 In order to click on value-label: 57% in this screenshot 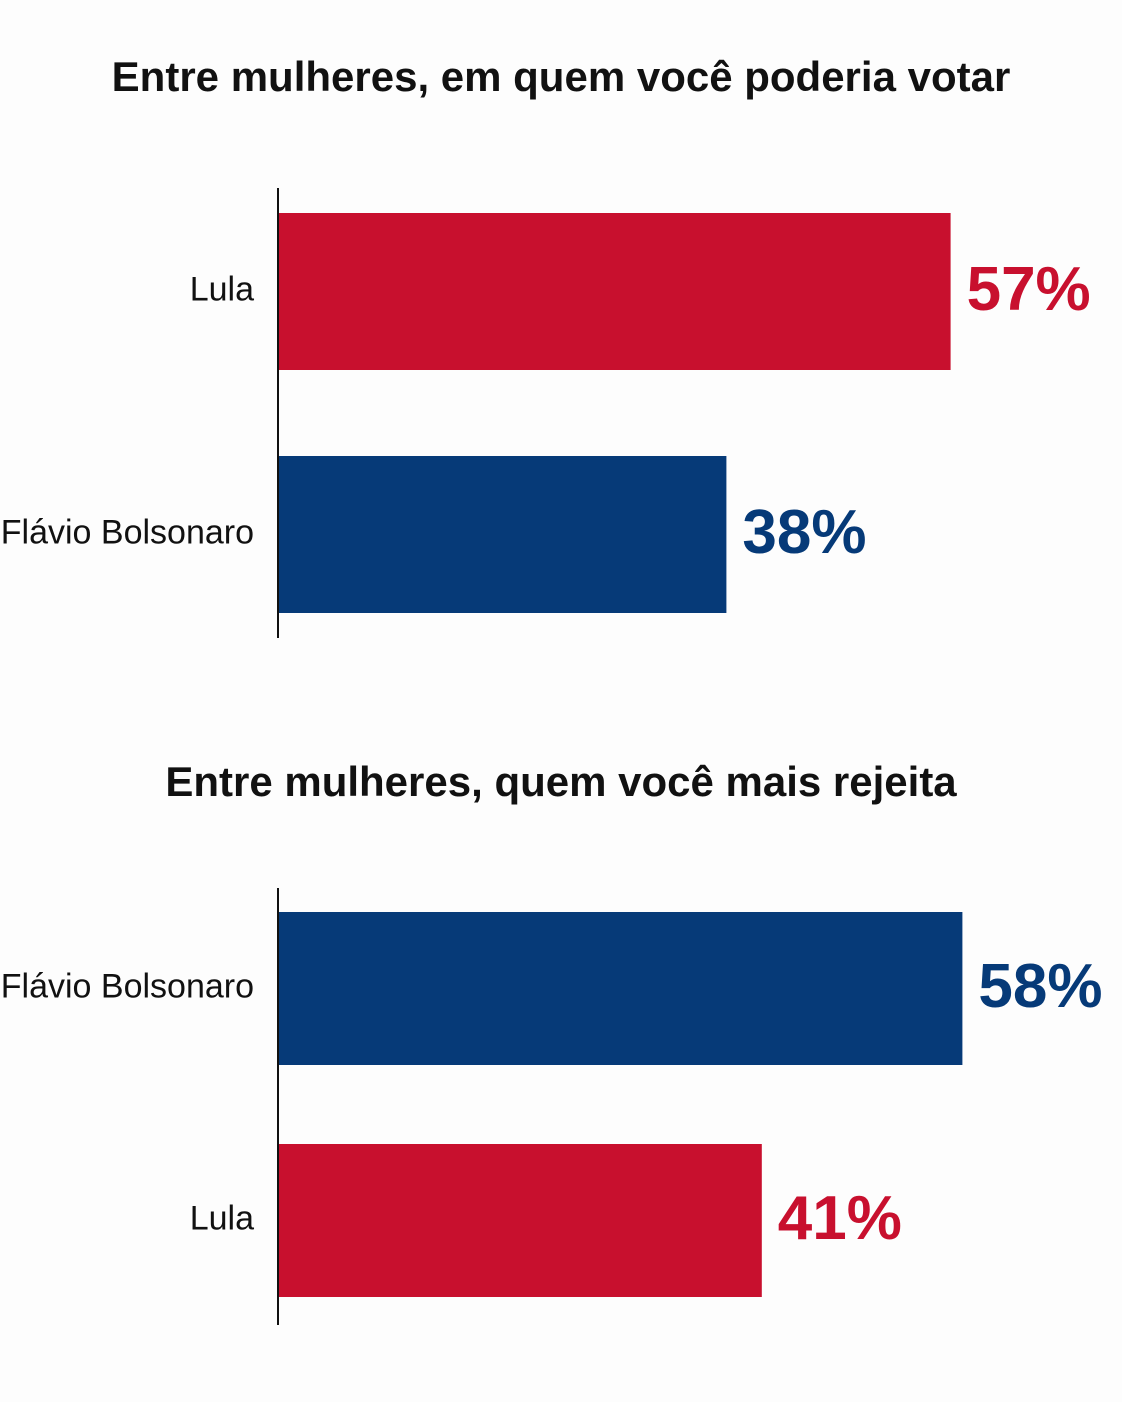, I will do `click(1029, 289)`.